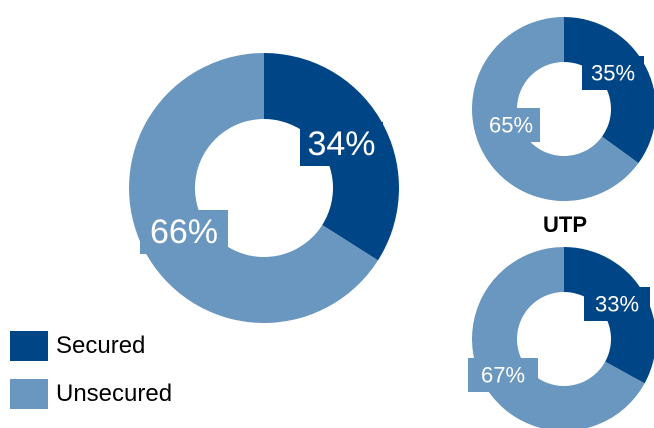 This screenshot has height=428, width=654. What do you see at coordinates (565, 224) in the screenshot?
I see `chart-title-utp: UTP` at bounding box center [565, 224].